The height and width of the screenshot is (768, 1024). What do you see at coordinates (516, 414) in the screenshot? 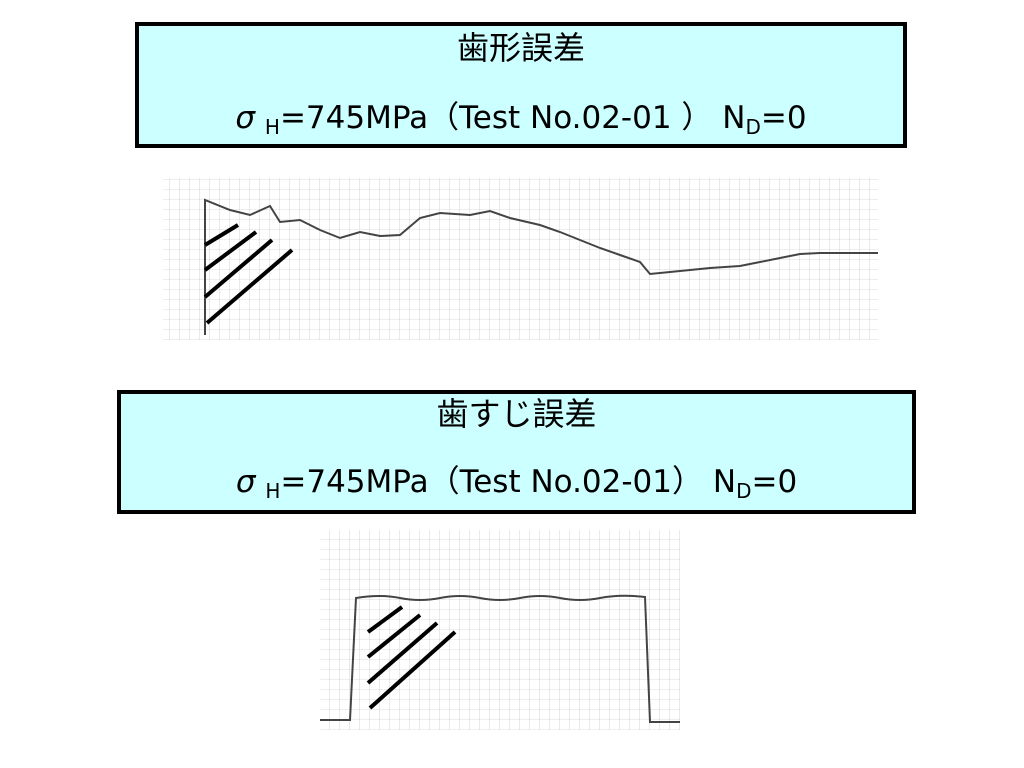
I see `section-title: 歯すじ誤差` at bounding box center [516, 414].